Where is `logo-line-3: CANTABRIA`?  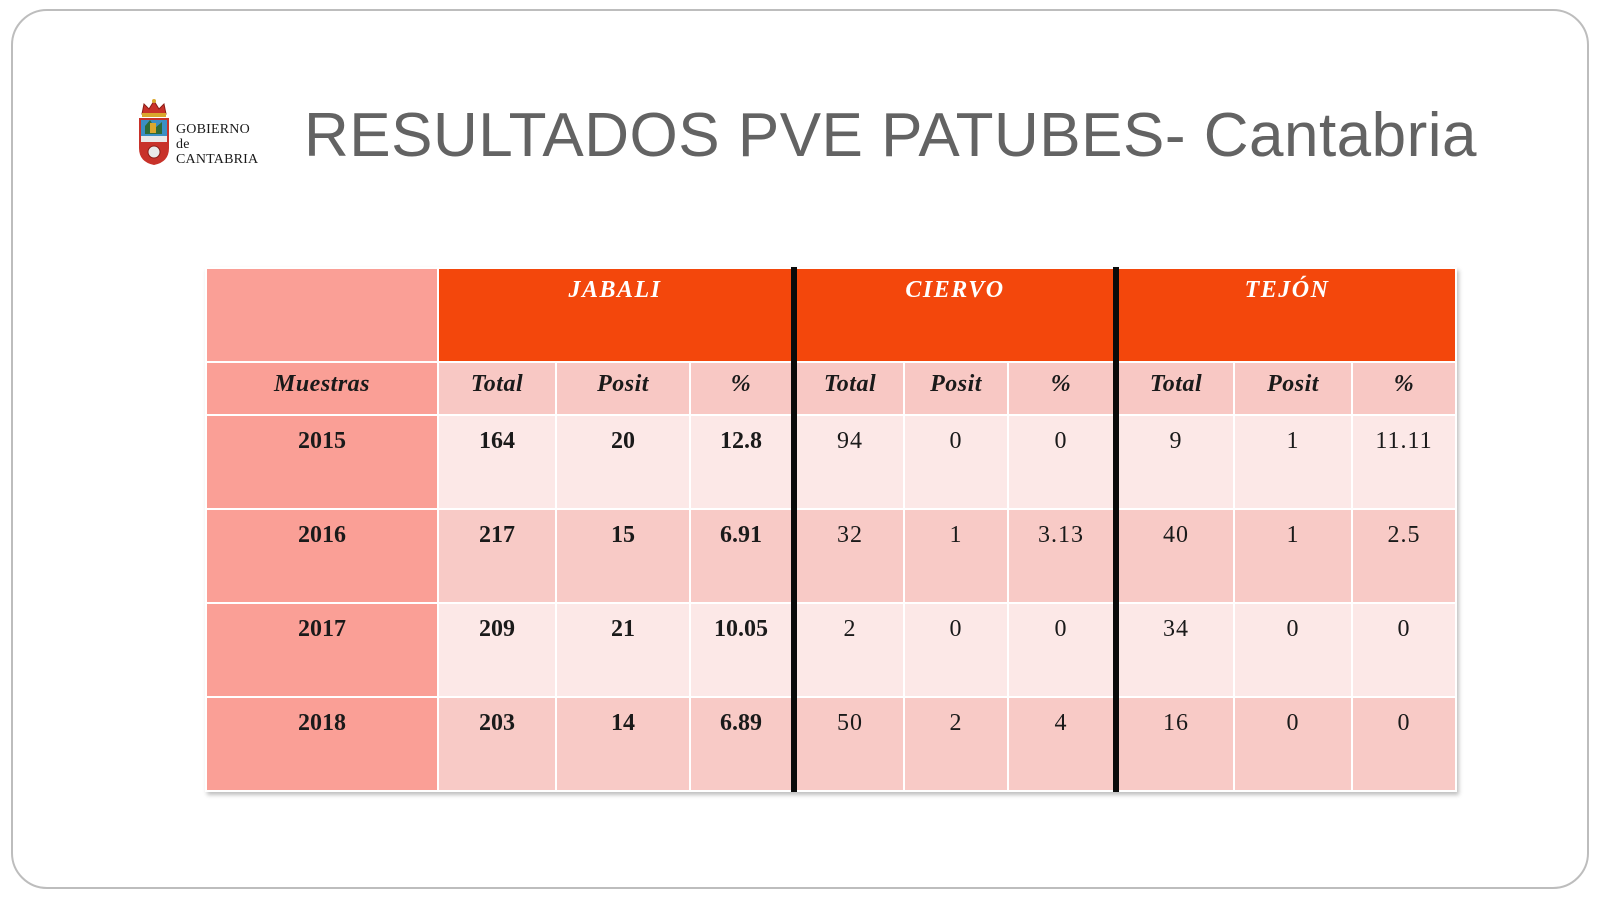
logo-line-3: CANTABRIA is located at coordinates (217, 159).